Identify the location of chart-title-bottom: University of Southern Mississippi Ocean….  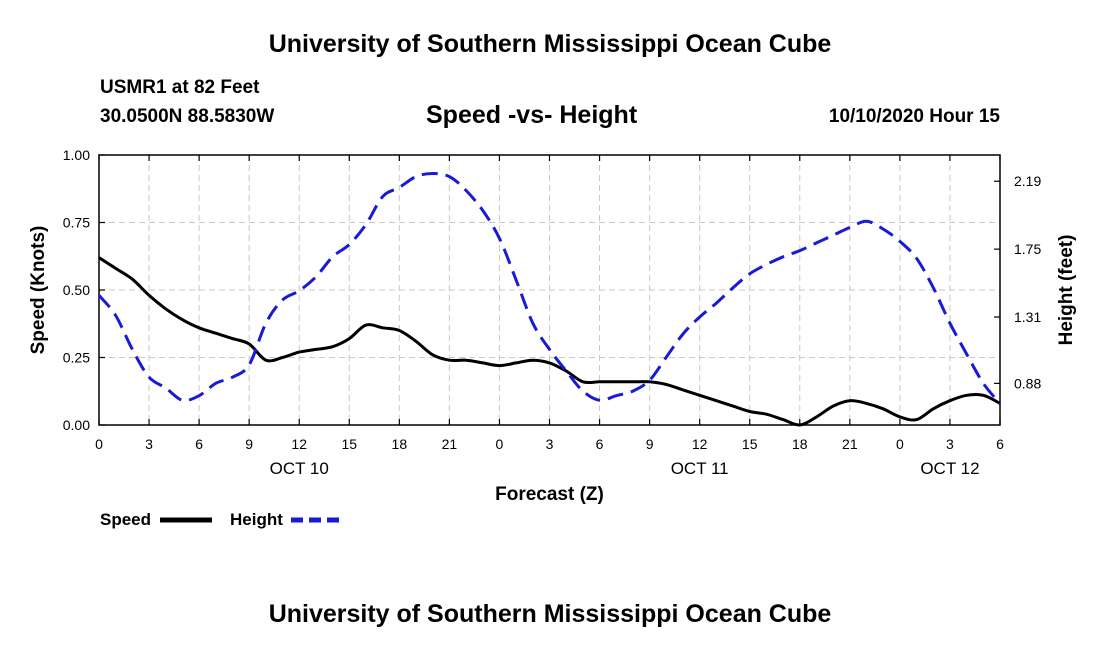
(550, 614).